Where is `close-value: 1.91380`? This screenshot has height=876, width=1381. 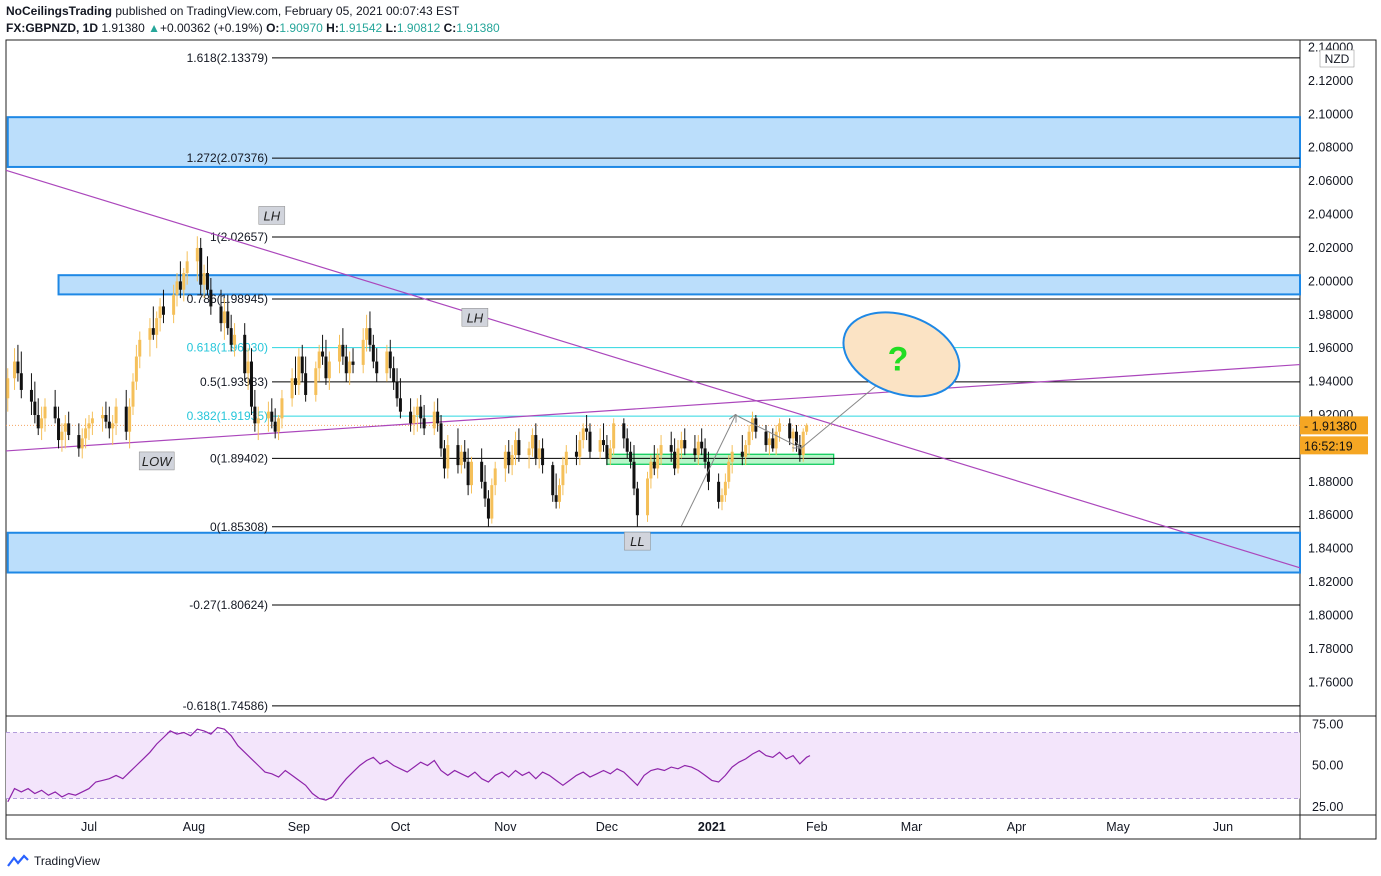
close-value: 1.91380 is located at coordinates (478, 28).